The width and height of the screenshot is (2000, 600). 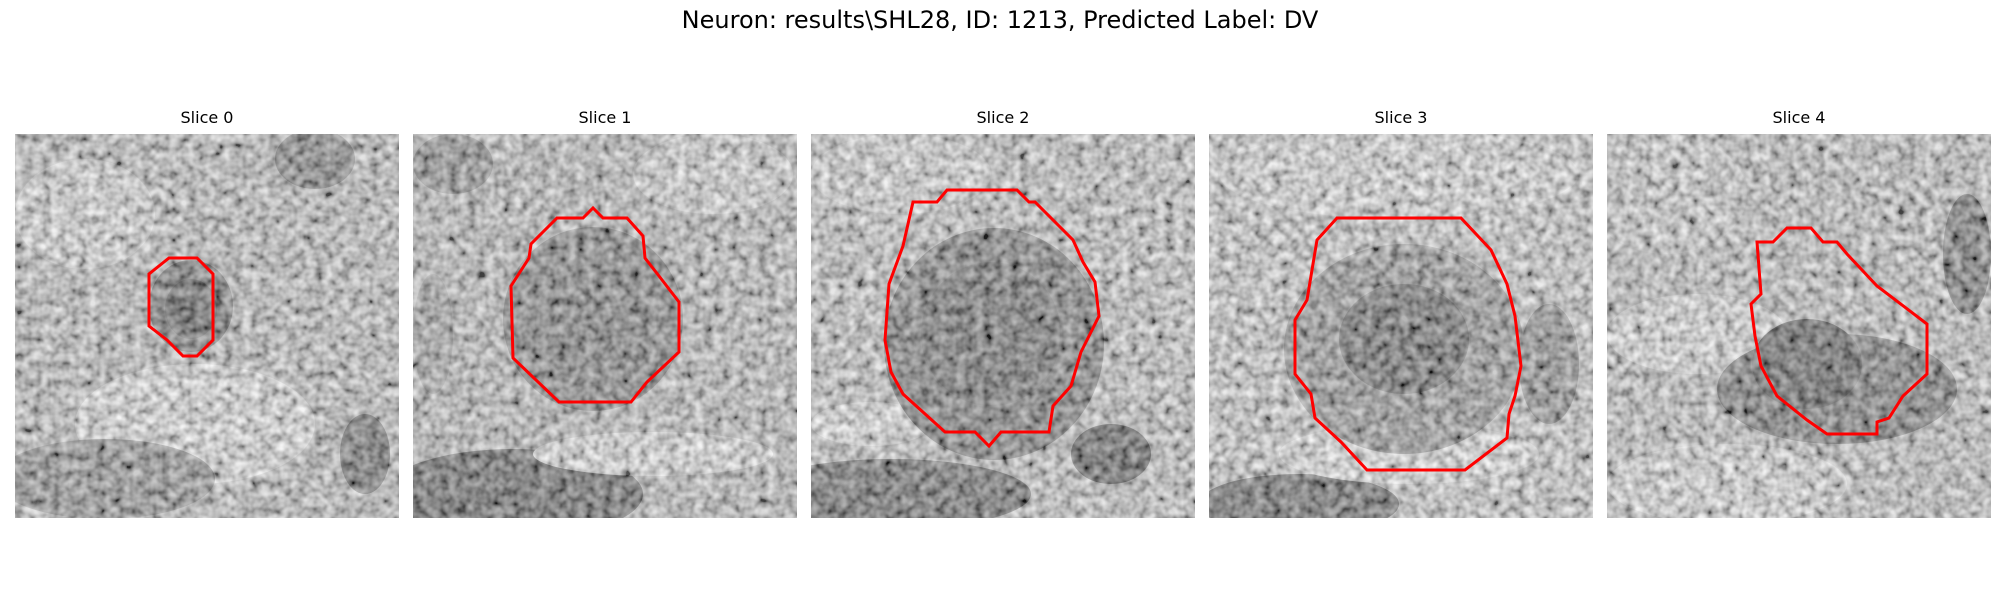 What do you see at coordinates (1799, 117) in the screenshot?
I see `slice-title: Slice 4` at bounding box center [1799, 117].